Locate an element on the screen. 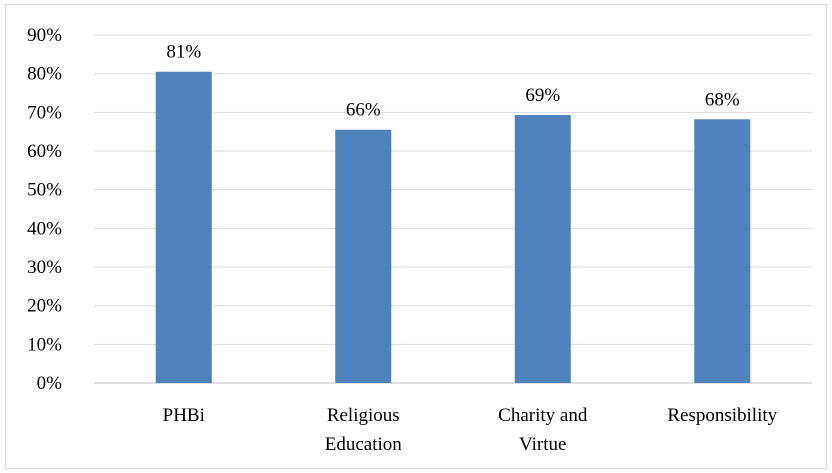  y-tick-label: 10% is located at coordinates (44, 344).